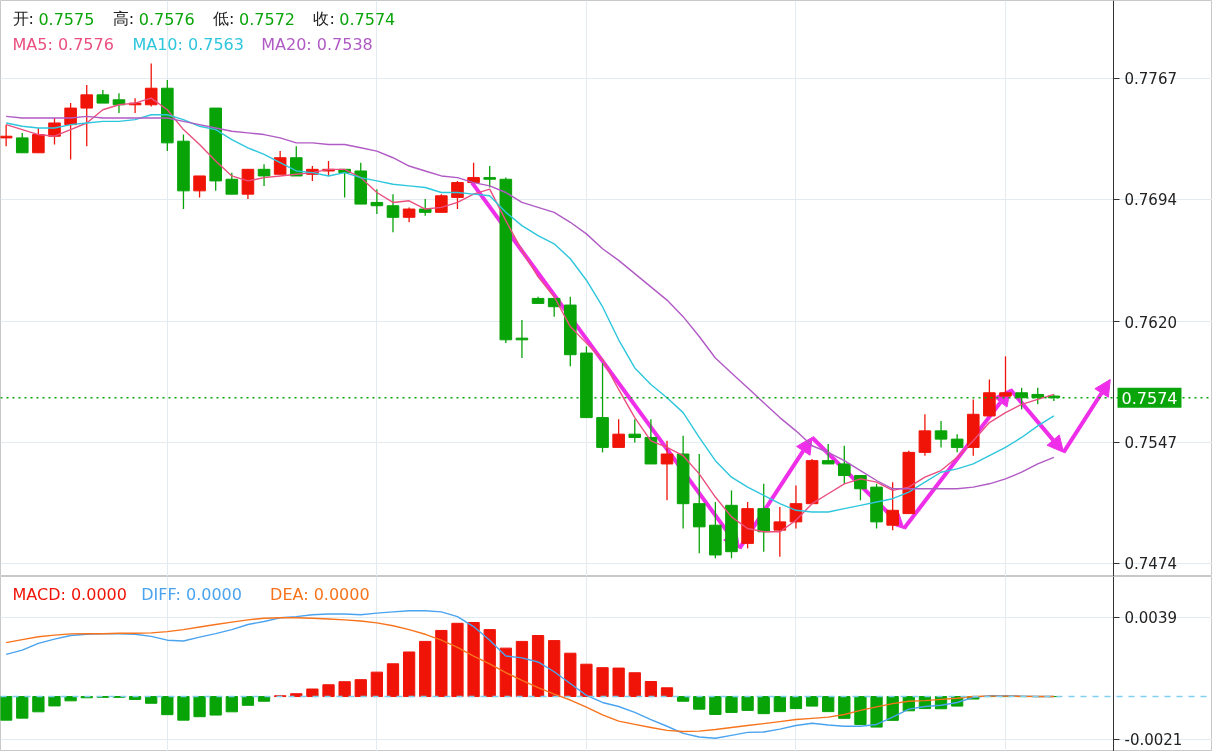  Describe the element at coordinates (1153, 740) in the screenshot. I see `y-tick-label: -0.0021` at that location.